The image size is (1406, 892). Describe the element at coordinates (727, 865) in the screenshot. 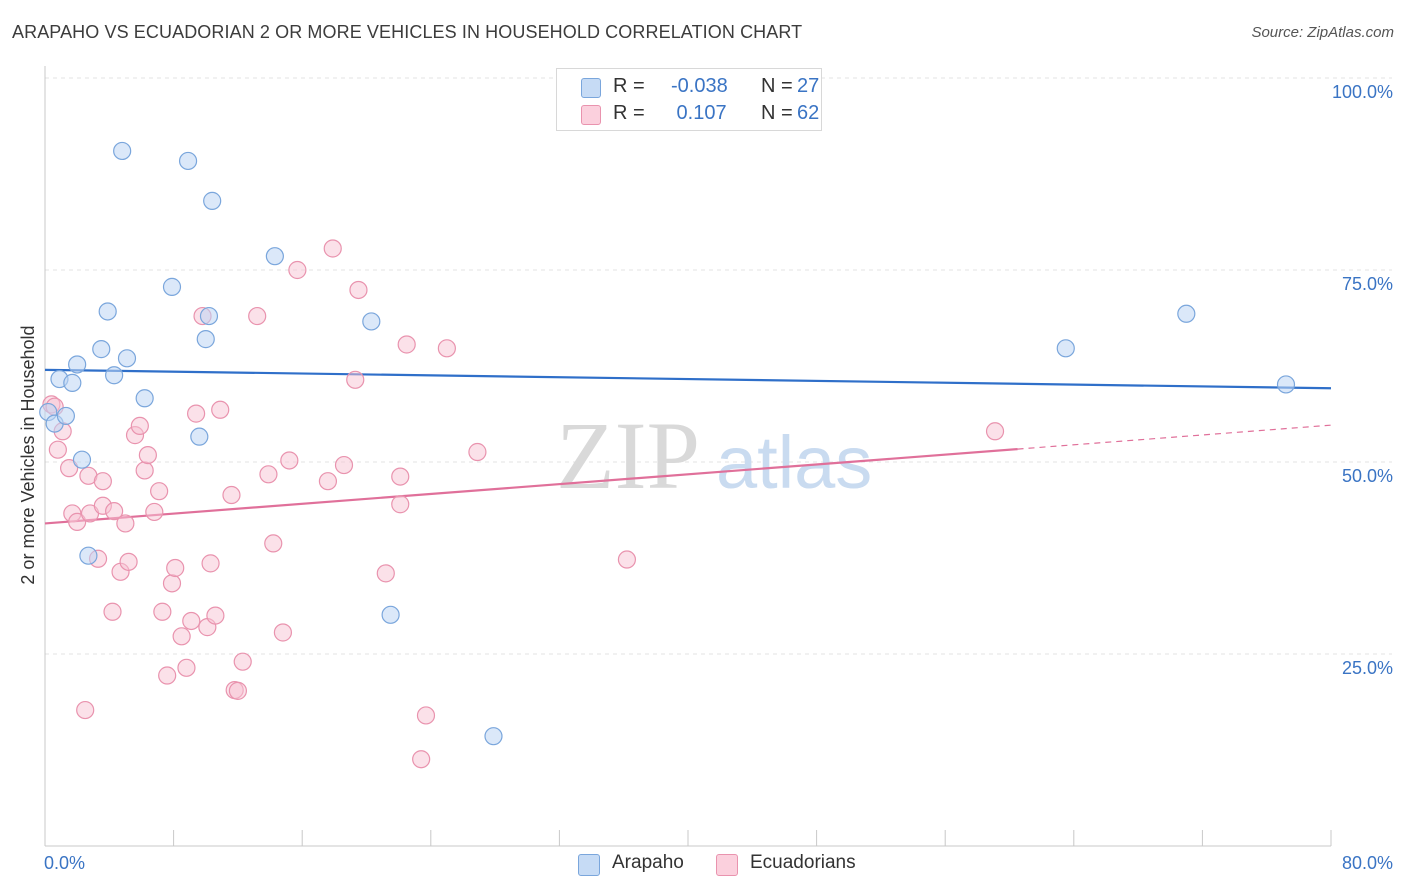

I see `ecuadorians-legend-swatch` at that location.